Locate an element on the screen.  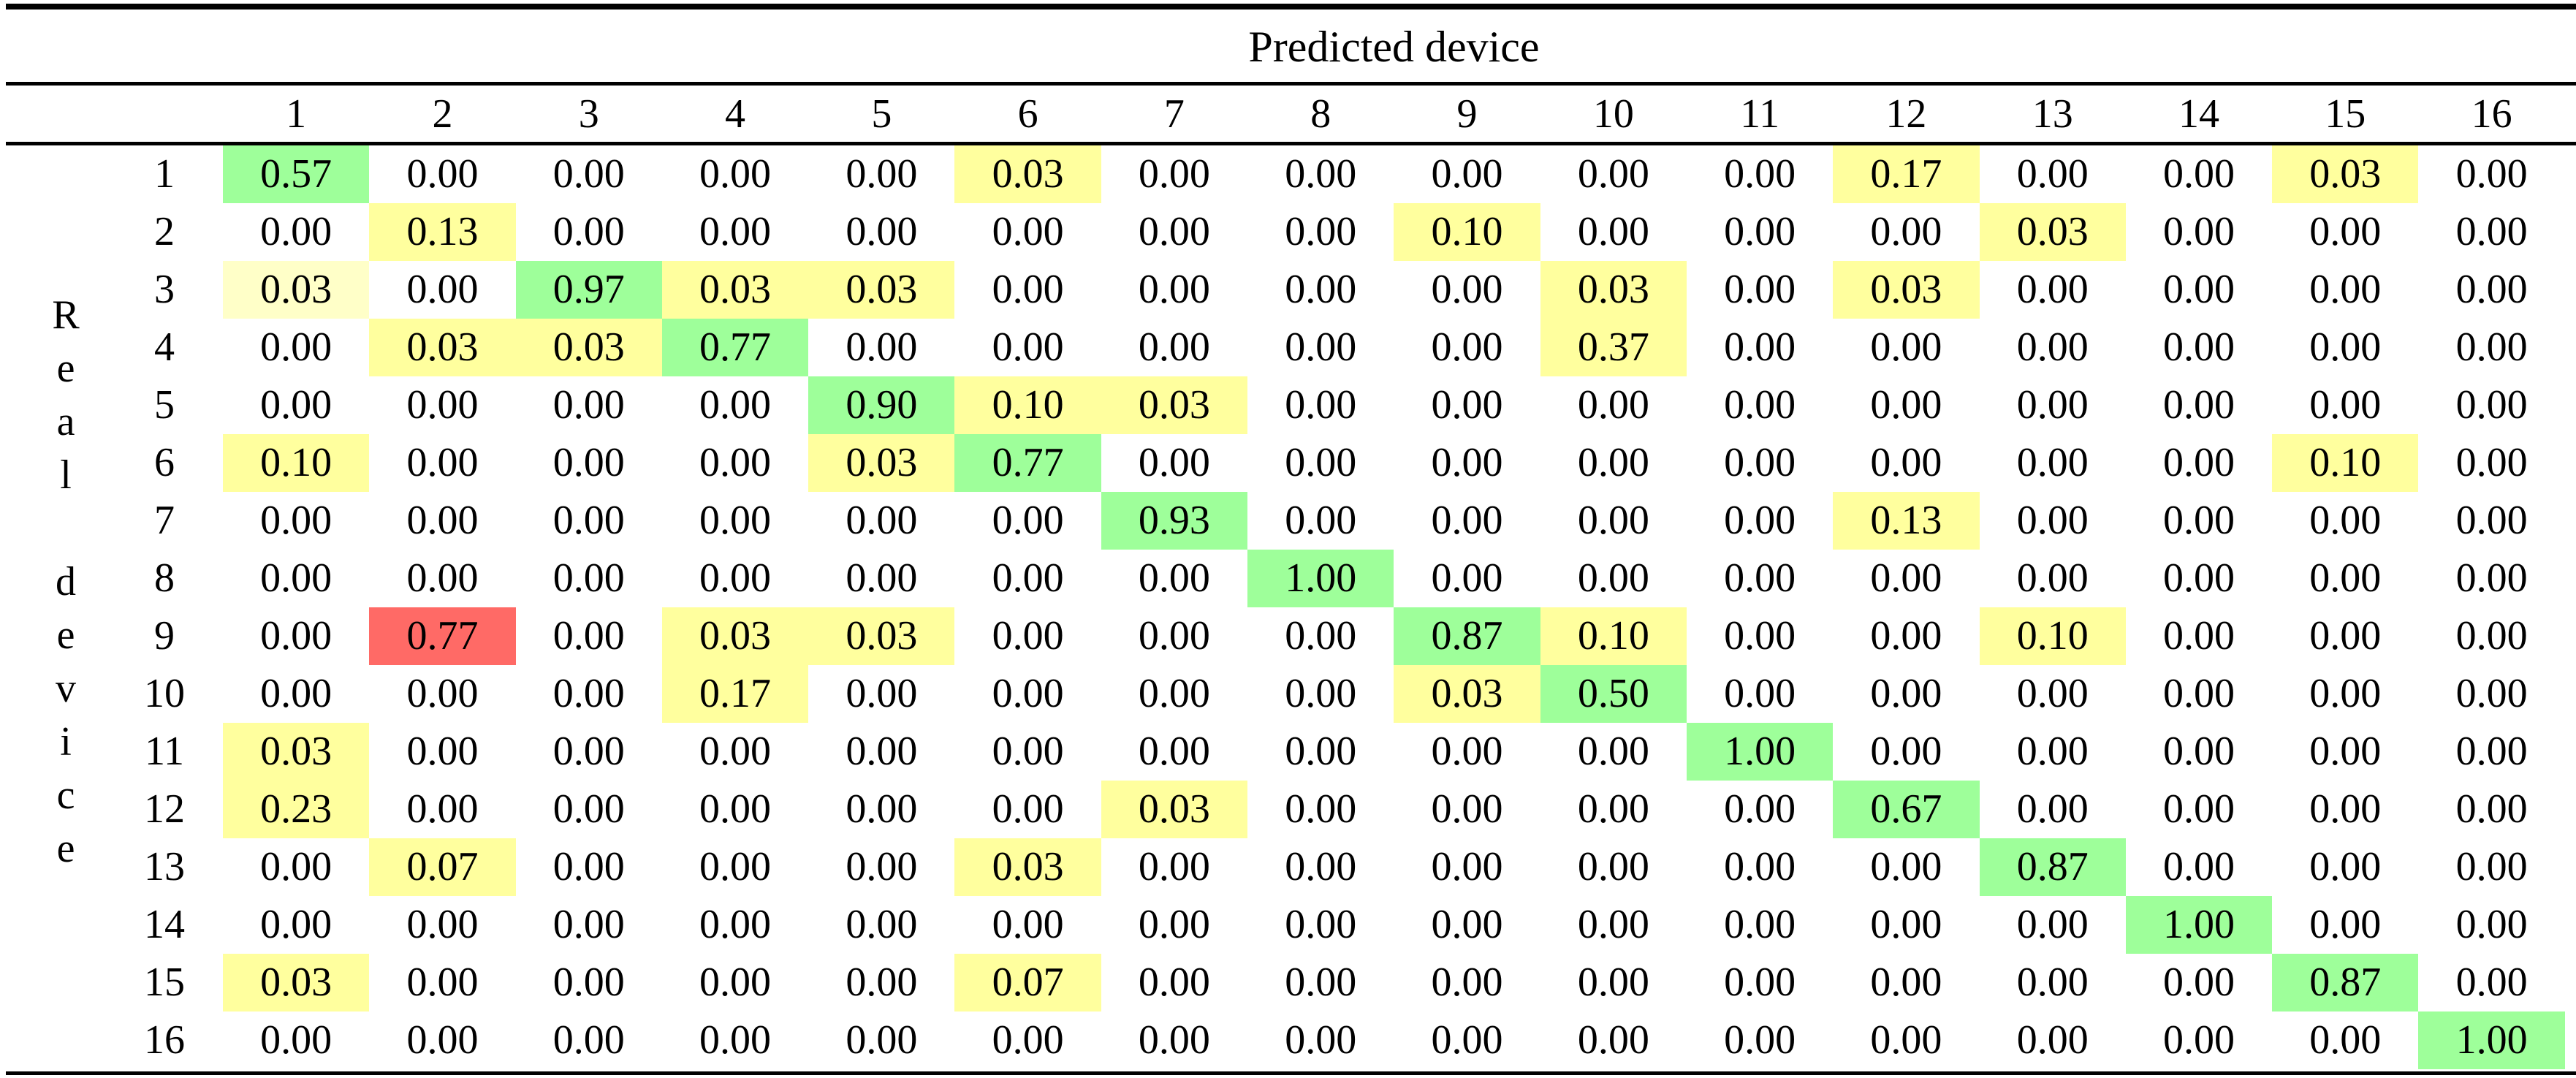
row-label: 13 is located at coordinates (164, 867).